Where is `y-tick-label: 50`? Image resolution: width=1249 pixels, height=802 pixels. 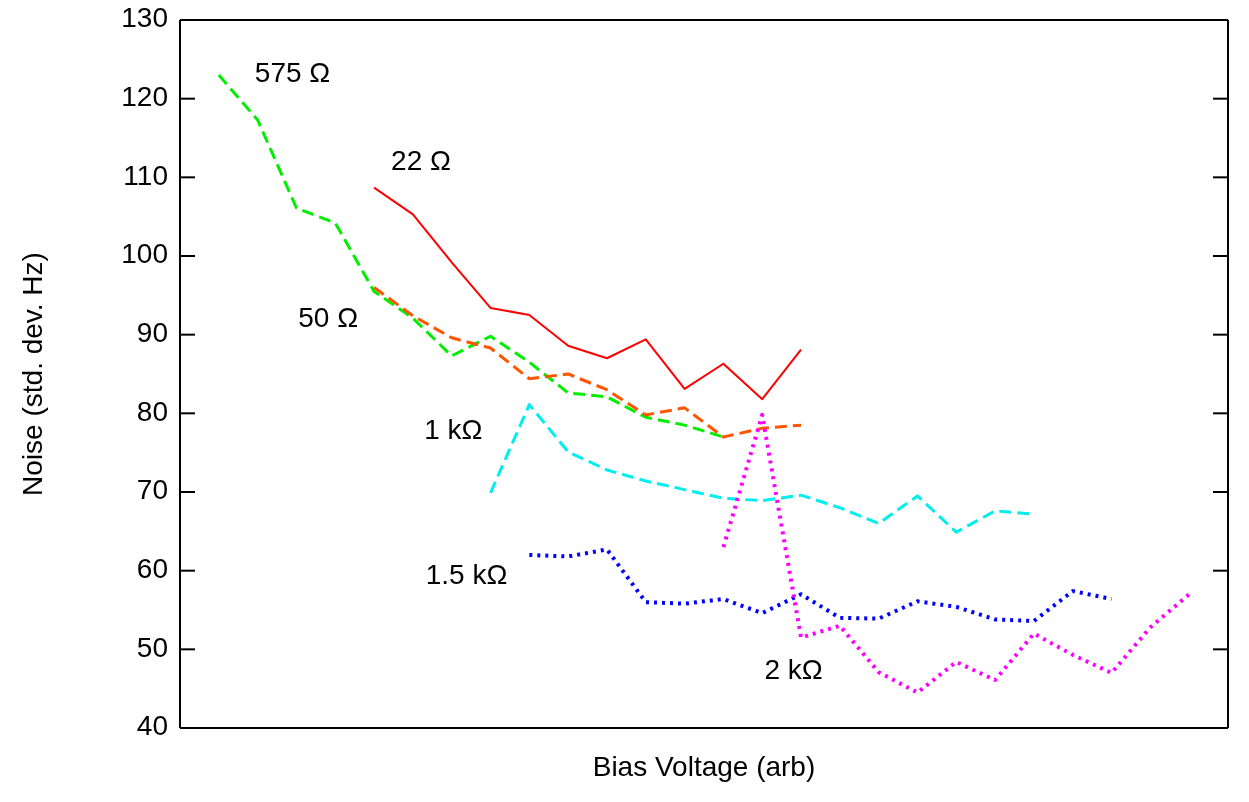
y-tick-label: 50 is located at coordinates (152, 647).